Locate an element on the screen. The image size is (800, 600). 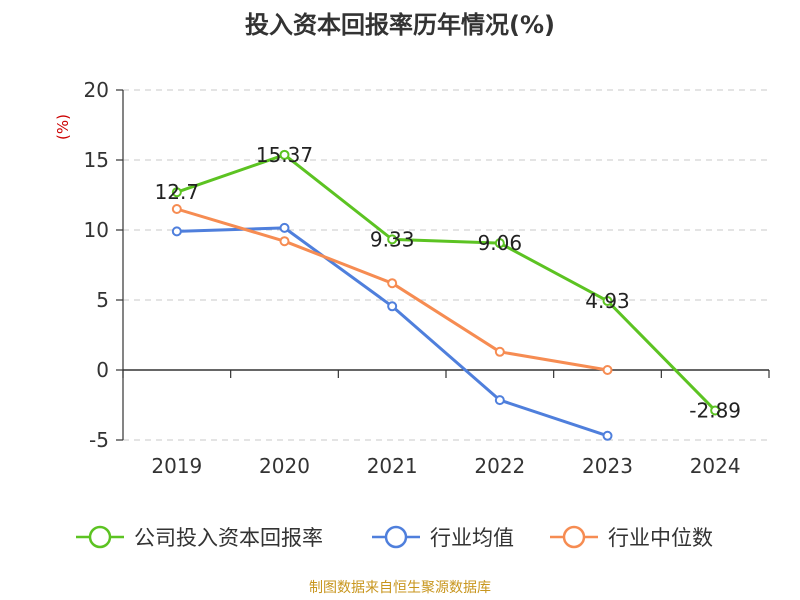
x-tick-label: 2019 is located at coordinates (176, 466).